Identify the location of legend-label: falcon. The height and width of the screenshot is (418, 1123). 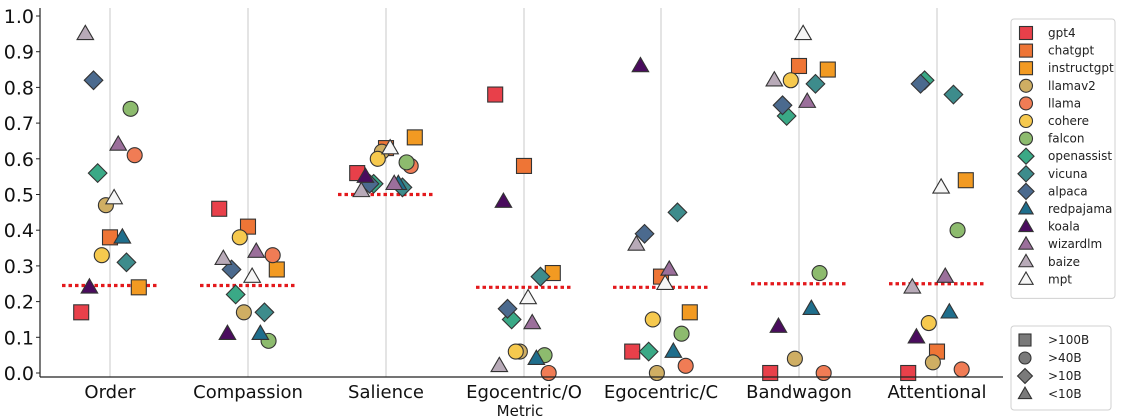
(1066, 139).